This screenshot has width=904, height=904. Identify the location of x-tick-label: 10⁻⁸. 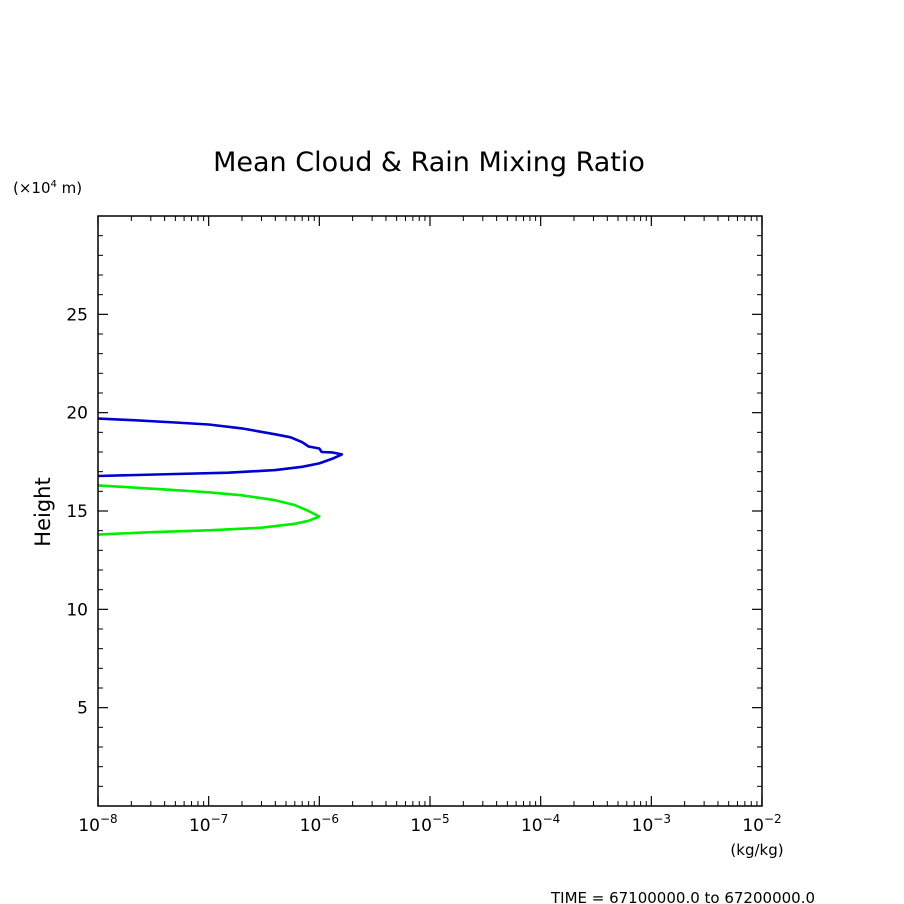
(97, 824).